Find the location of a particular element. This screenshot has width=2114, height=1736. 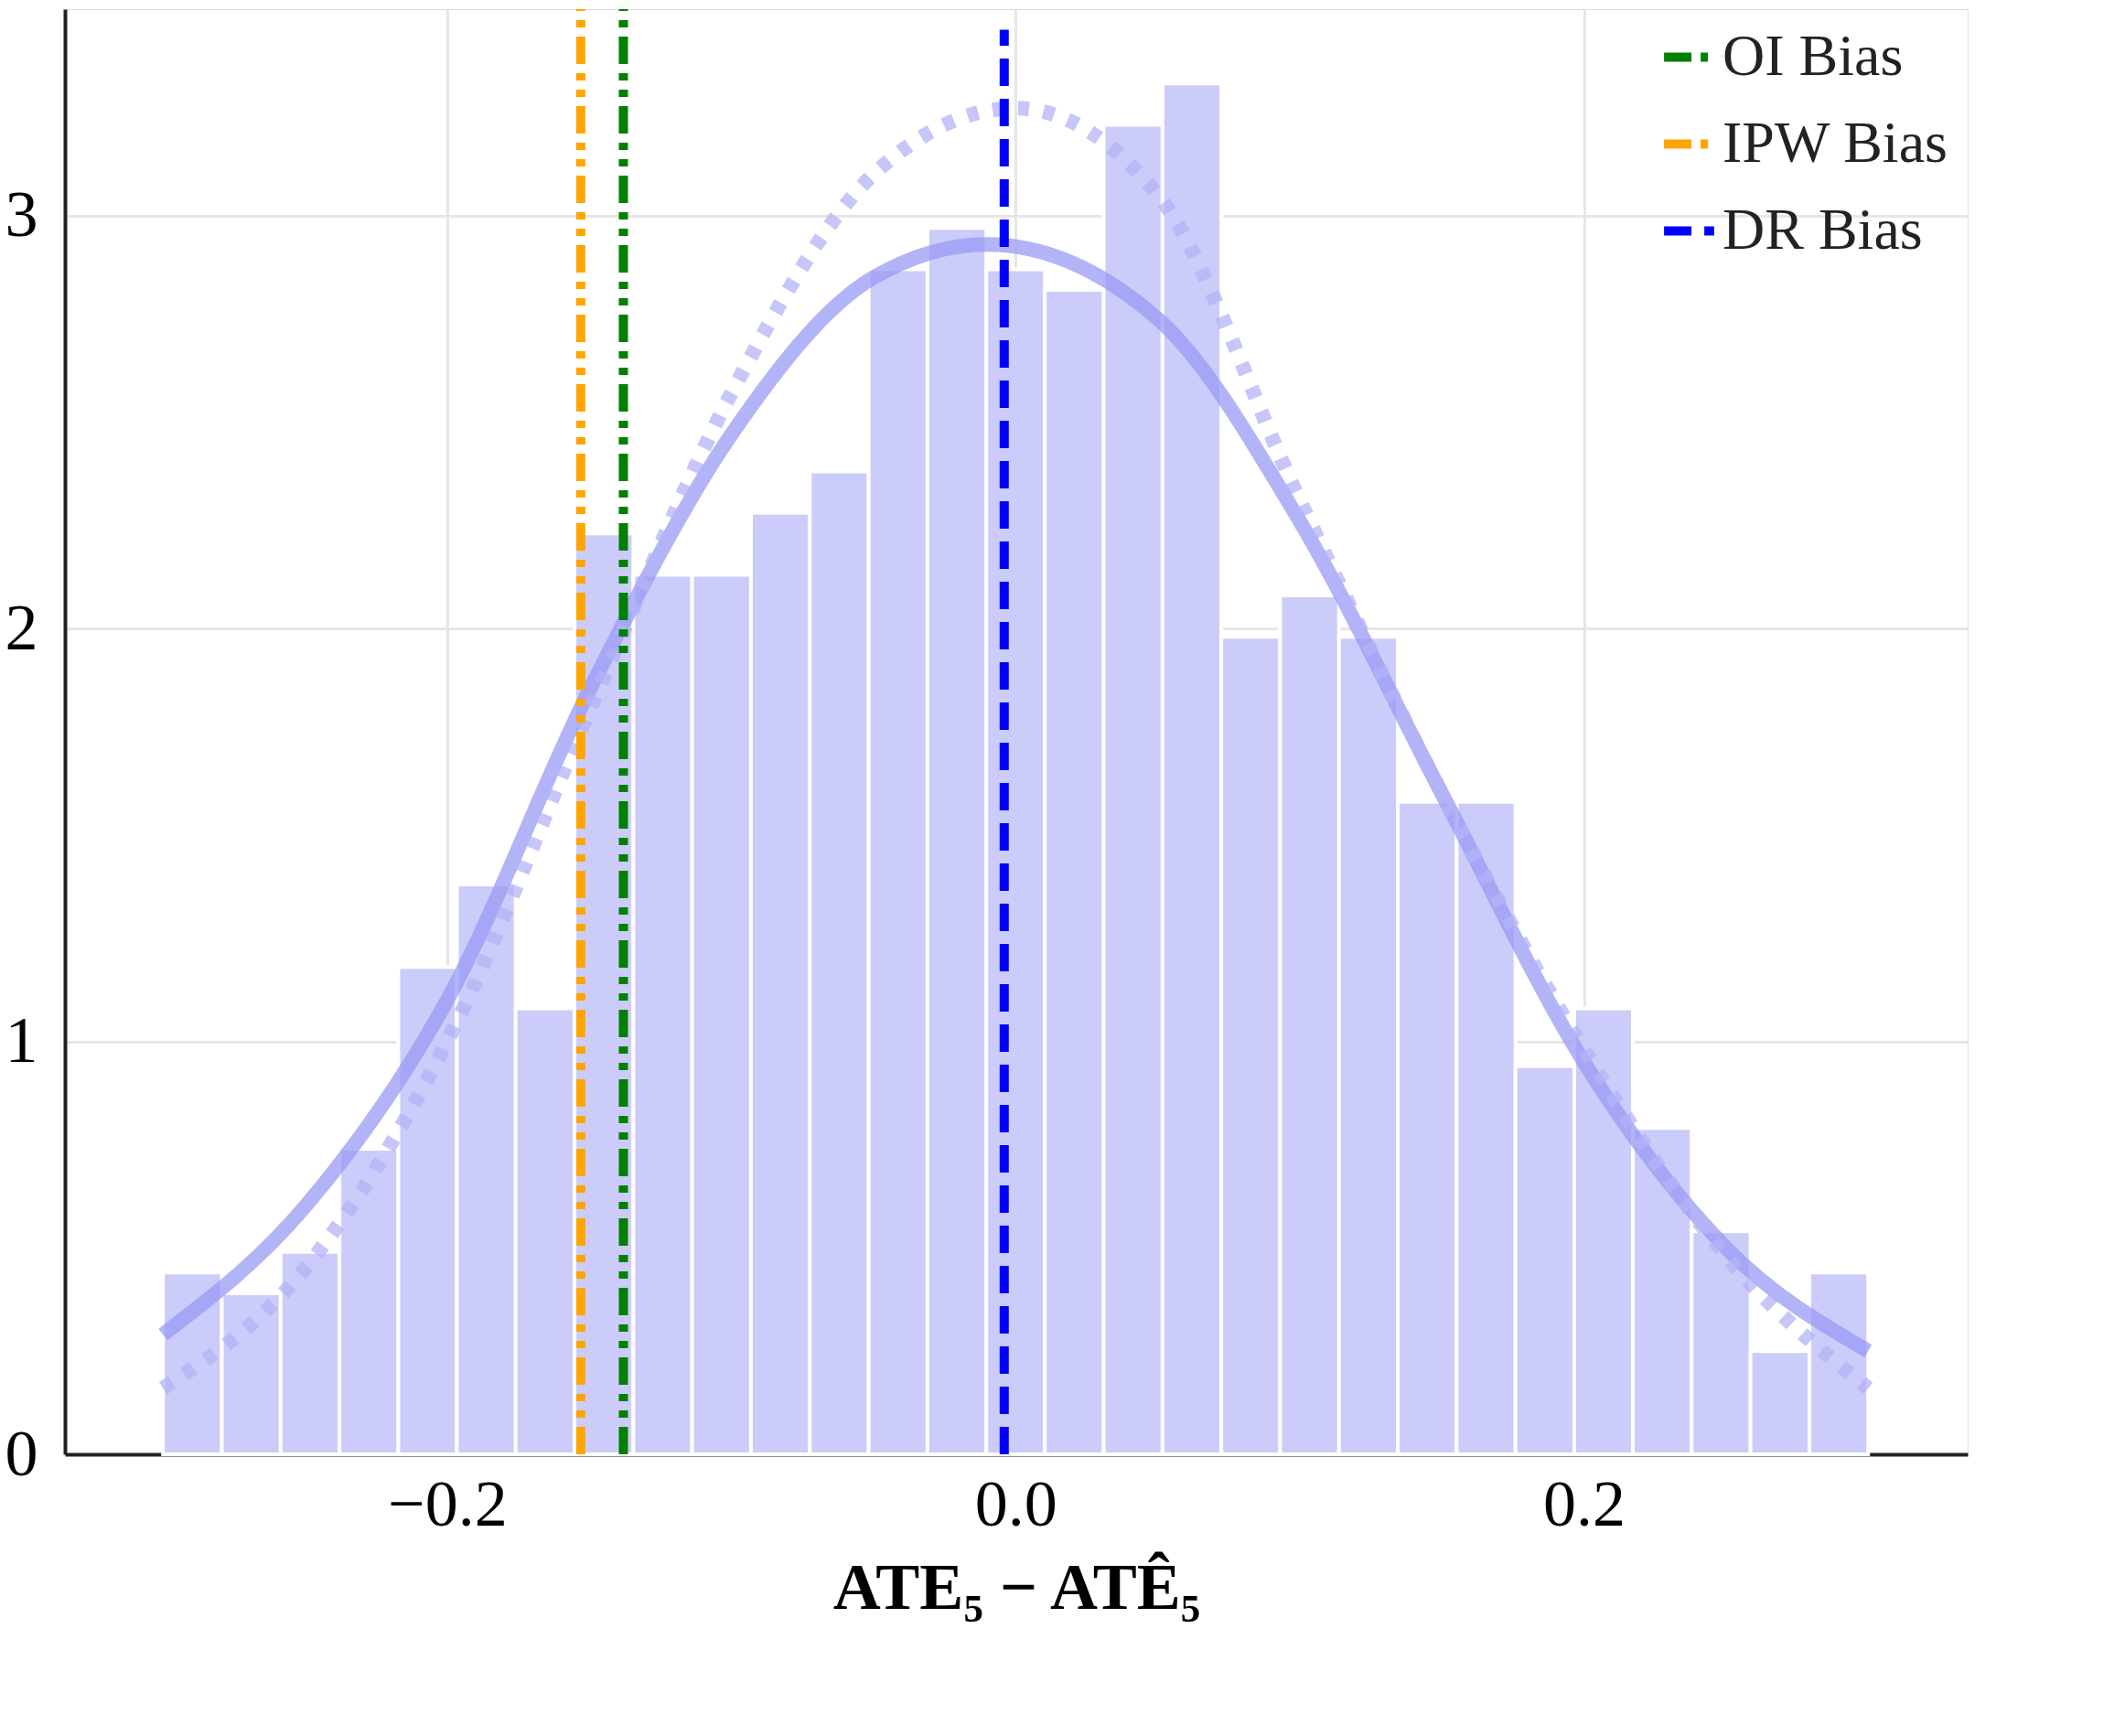

x-tick-label: 0.0 is located at coordinates (1015, 1503).